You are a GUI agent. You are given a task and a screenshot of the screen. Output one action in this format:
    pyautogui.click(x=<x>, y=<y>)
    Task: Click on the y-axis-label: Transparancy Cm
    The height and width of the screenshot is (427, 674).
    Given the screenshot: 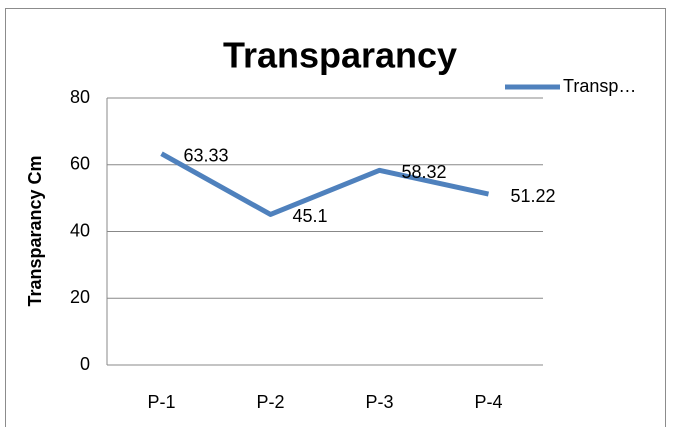 What is the action you would take?
    pyautogui.click(x=35, y=230)
    